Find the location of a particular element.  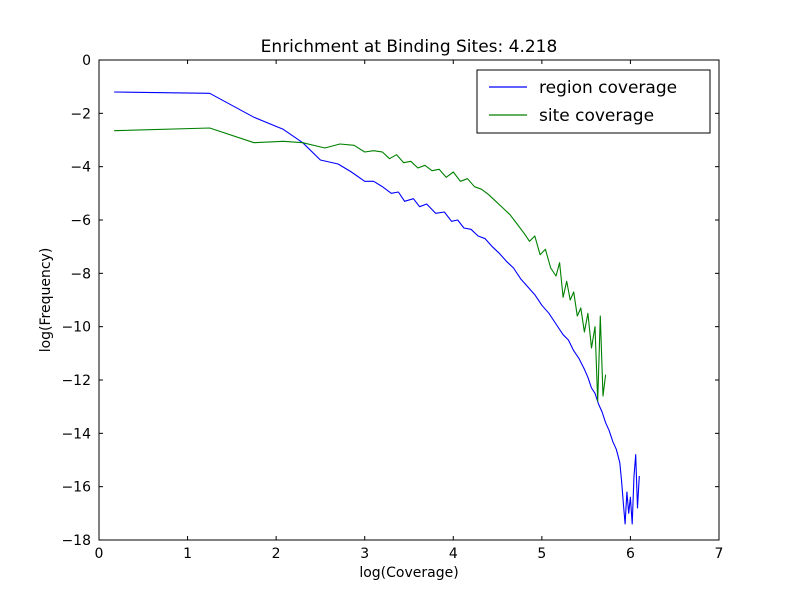

y-tick-label: −16 is located at coordinates (76, 488).